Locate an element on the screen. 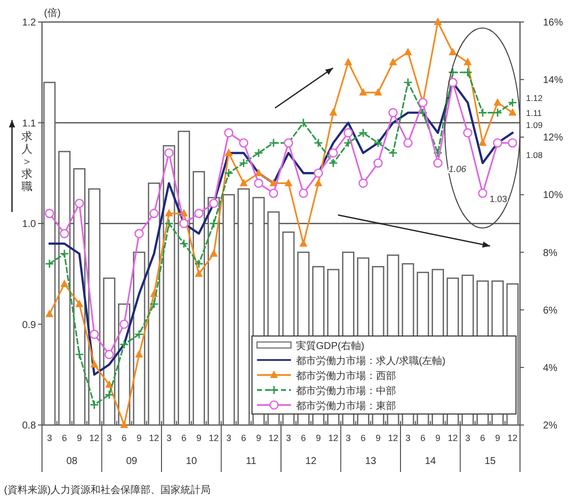 The width and height of the screenshot is (570, 501). text: 求人＞求職 is located at coordinates (27, 161).